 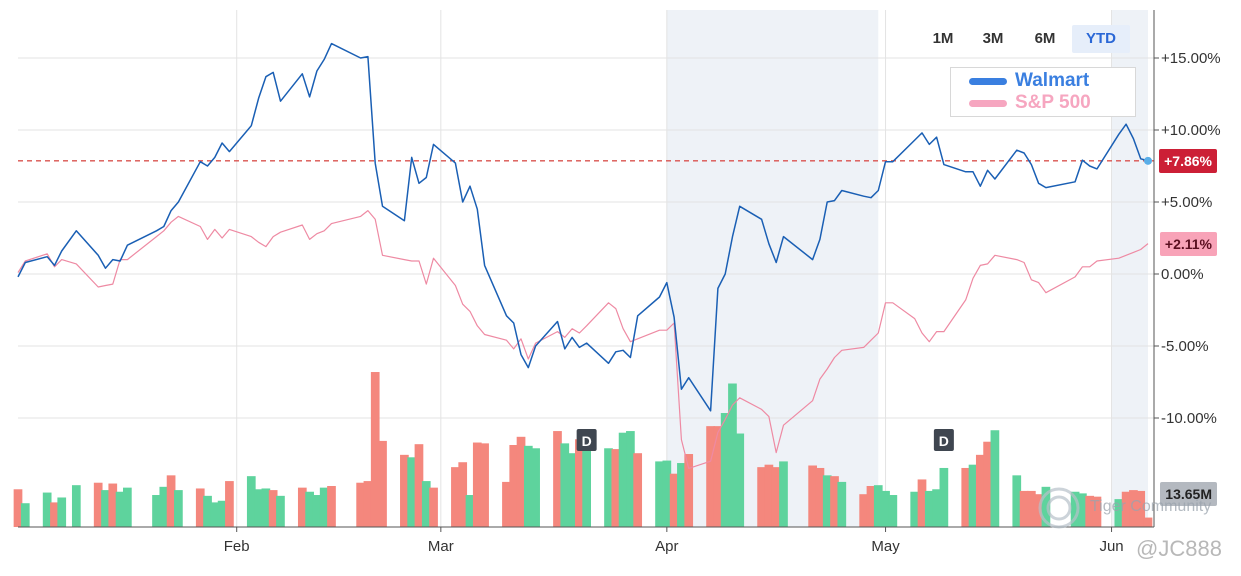 I want to click on sp500-current-value-badge: +2.11%, so click(x=1188, y=244).